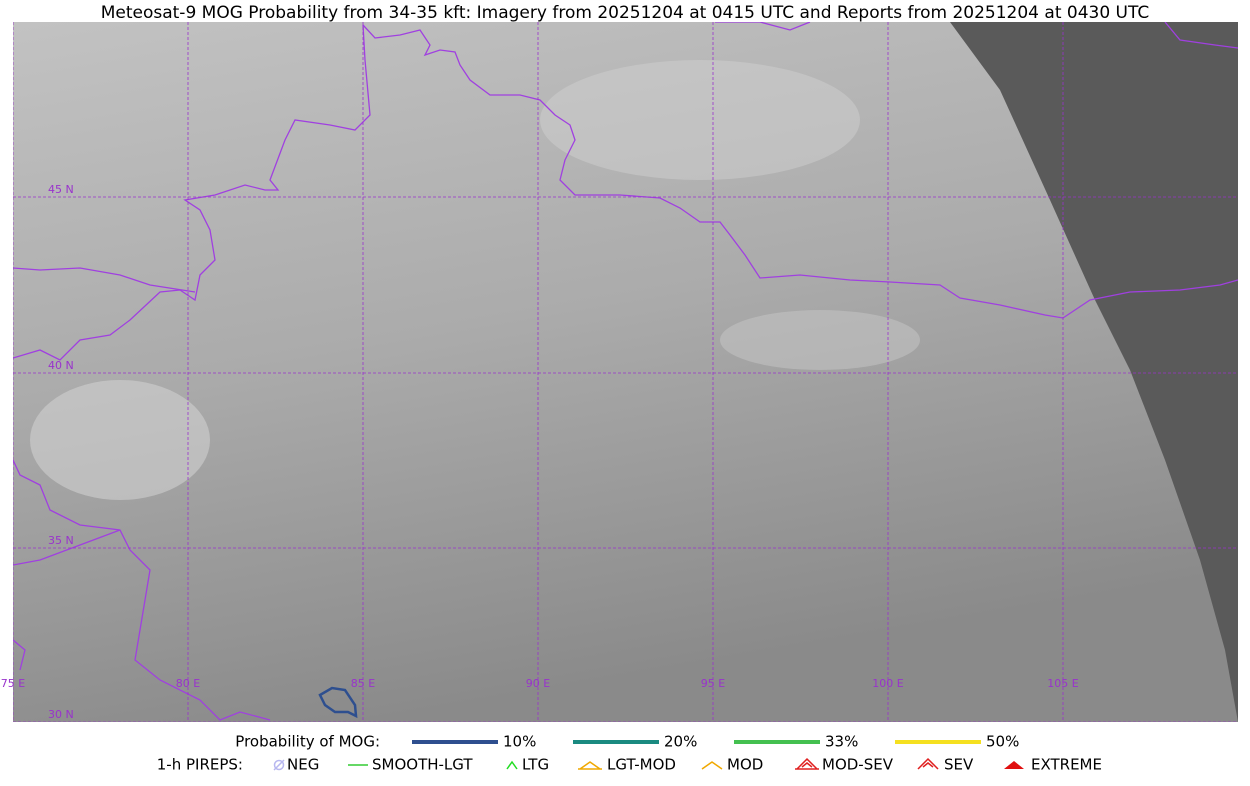 This screenshot has height=786, width=1250. Describe the element at coordinates (61, 540) in the screenshot. I see `lat-label: 35 N` at that location.